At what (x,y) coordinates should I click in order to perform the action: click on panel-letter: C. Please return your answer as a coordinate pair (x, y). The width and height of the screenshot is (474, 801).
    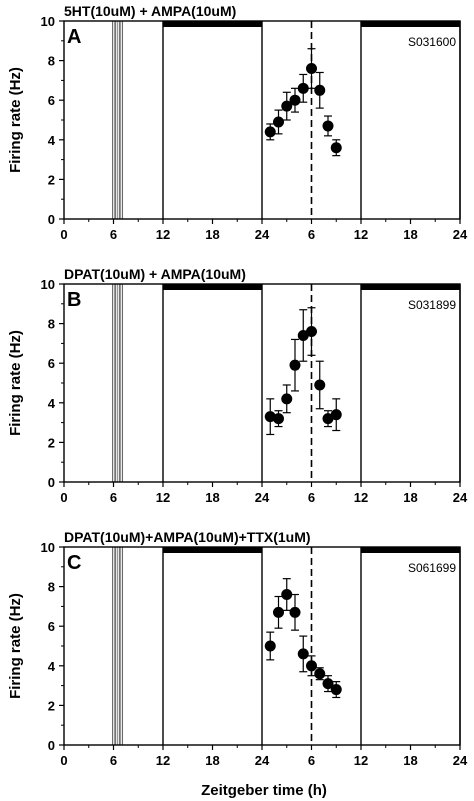
    Looking at the image, I should click on (74, 563).